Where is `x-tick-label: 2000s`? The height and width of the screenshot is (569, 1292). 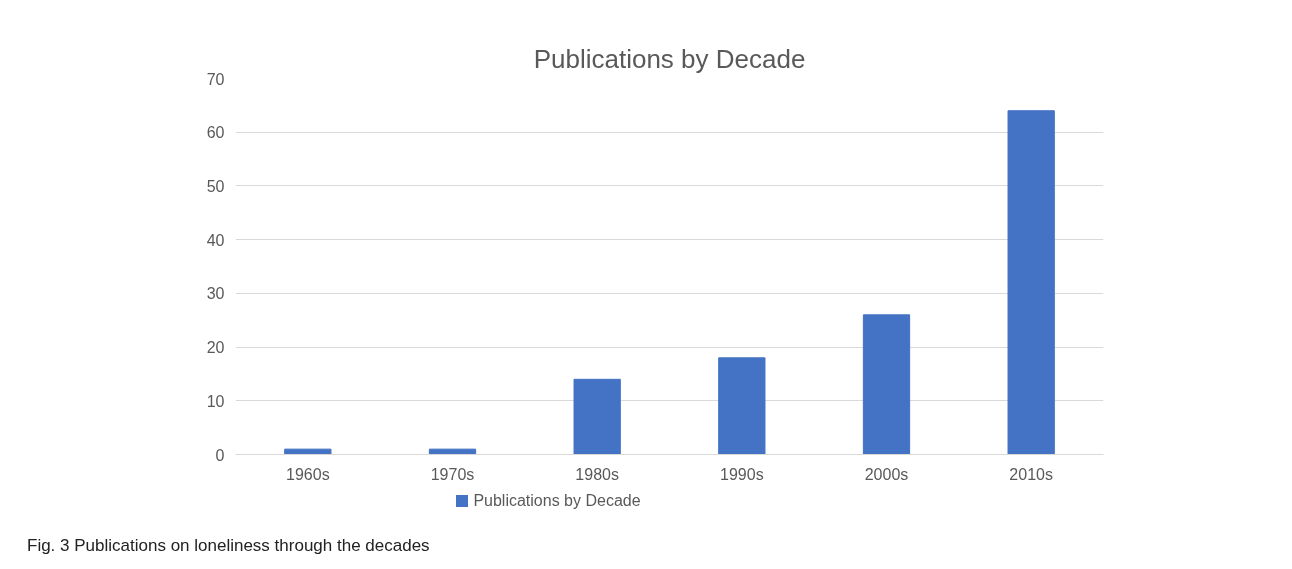 x-tick-label: 2000s is located at coordinates (886, 474).